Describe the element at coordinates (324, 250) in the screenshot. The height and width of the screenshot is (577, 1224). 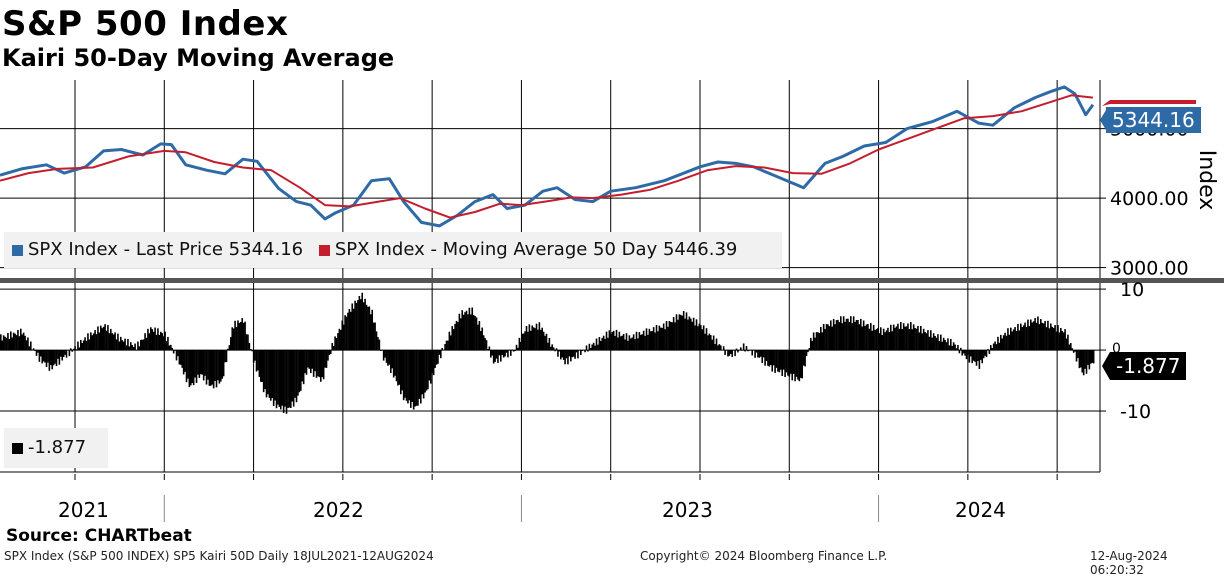
I see `legend-swatch-ma-icon` at that location.